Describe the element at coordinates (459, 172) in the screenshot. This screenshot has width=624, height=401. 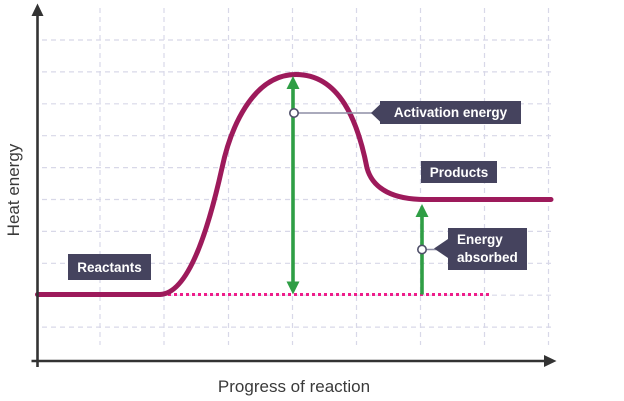
I see `products-label: Products` at that location.